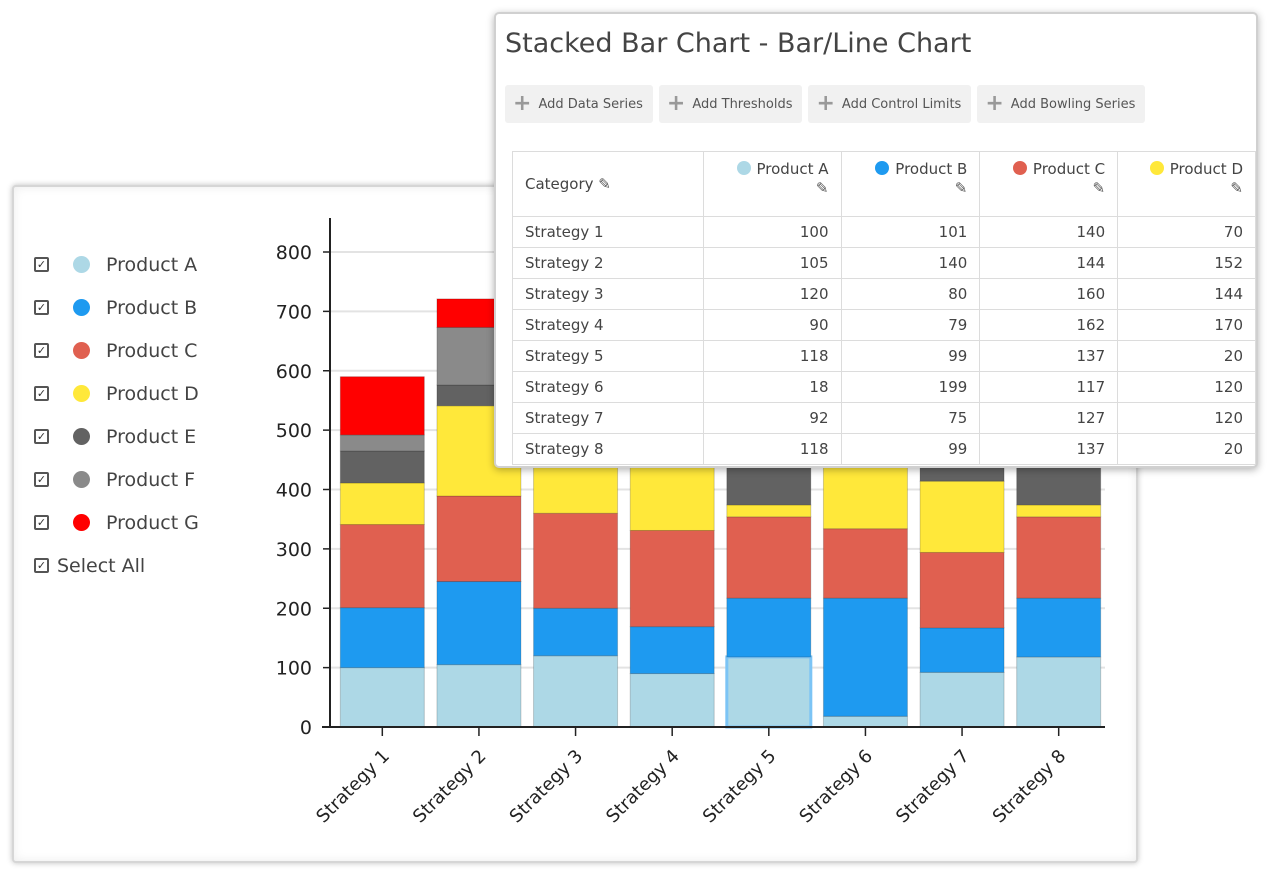  What do you see at coordinates (910, 387) in the screenshot?
I see `value-cell: 199` at bounding box center [910, 387].